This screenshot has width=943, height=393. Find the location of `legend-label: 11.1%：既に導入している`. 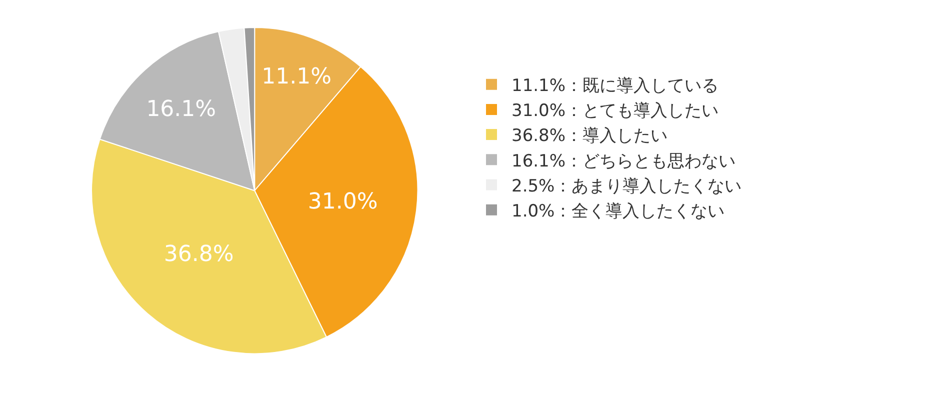

legend-label: 11.1%：既に導入している is located at coordinates (615, 86).